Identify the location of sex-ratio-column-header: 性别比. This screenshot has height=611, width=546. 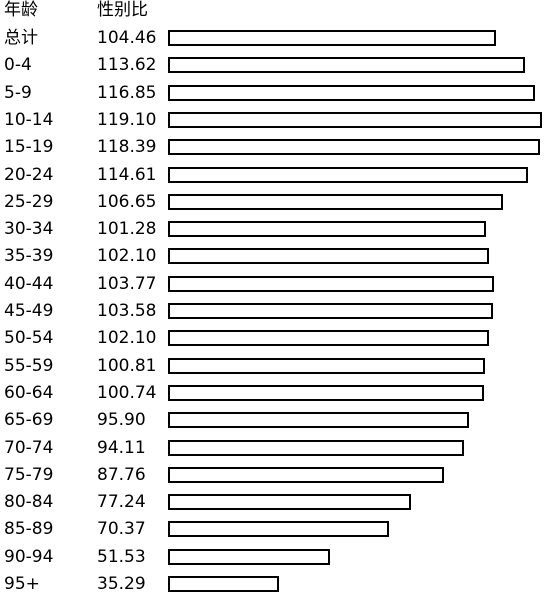
(122, 10).